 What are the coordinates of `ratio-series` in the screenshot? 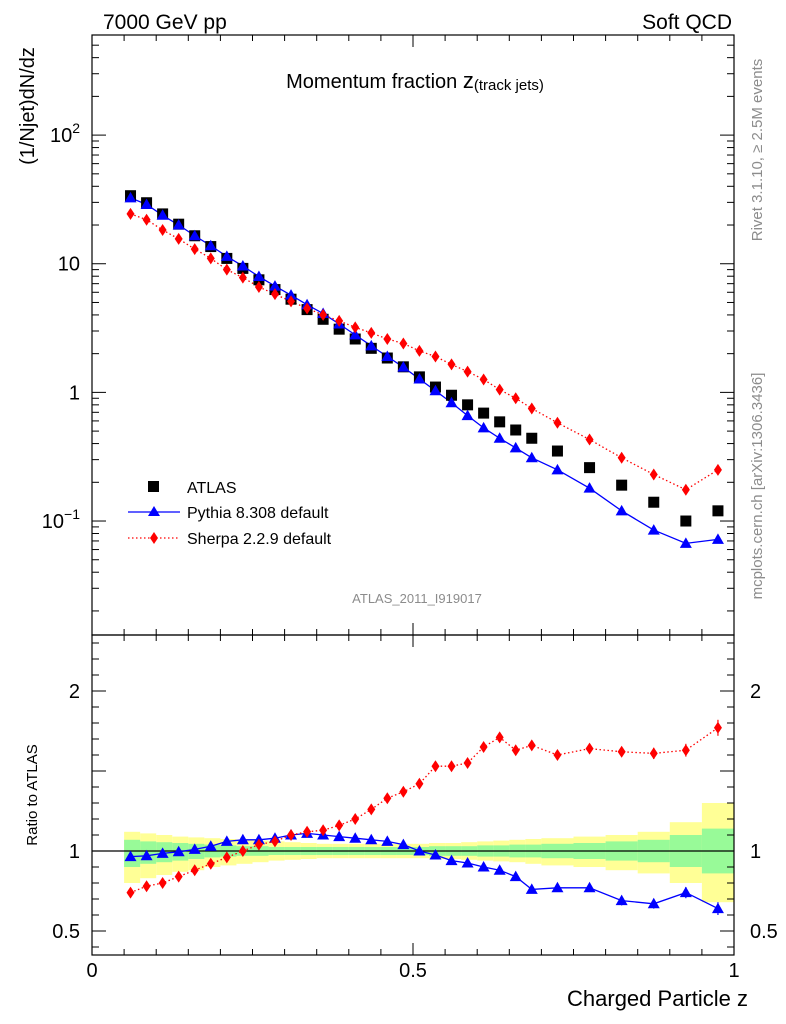 It's located at (424, 817).